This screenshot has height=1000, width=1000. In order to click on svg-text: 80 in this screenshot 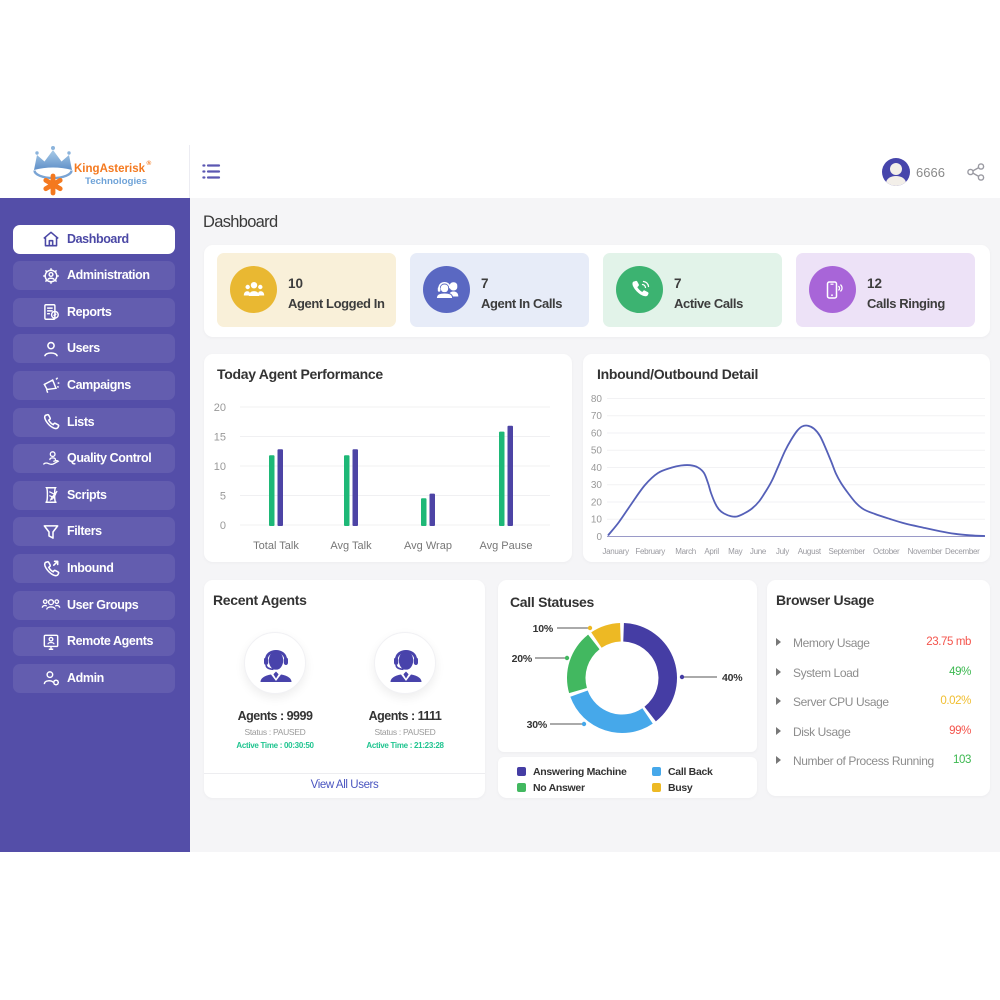, I will do `click(597, 399)`.